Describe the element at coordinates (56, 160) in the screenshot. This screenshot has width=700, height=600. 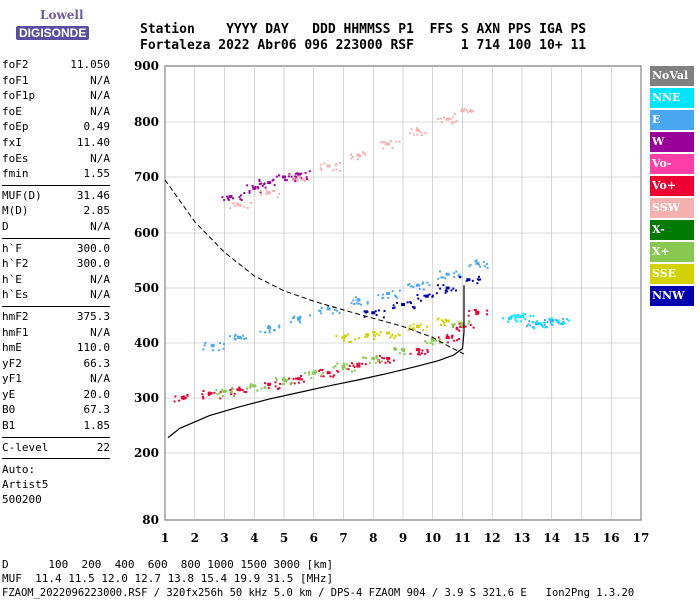
I see `param-row: foEs N/A` at that location.